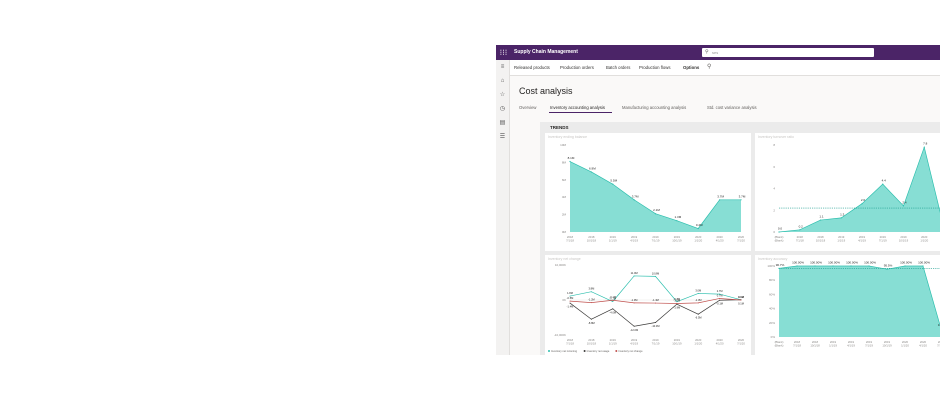 This screenshot has width=940, height=400. What do you see at coordinates (771, 266) in the screenshot?
I see `y-tick-label: 100%` at bounding box center [771, 266].